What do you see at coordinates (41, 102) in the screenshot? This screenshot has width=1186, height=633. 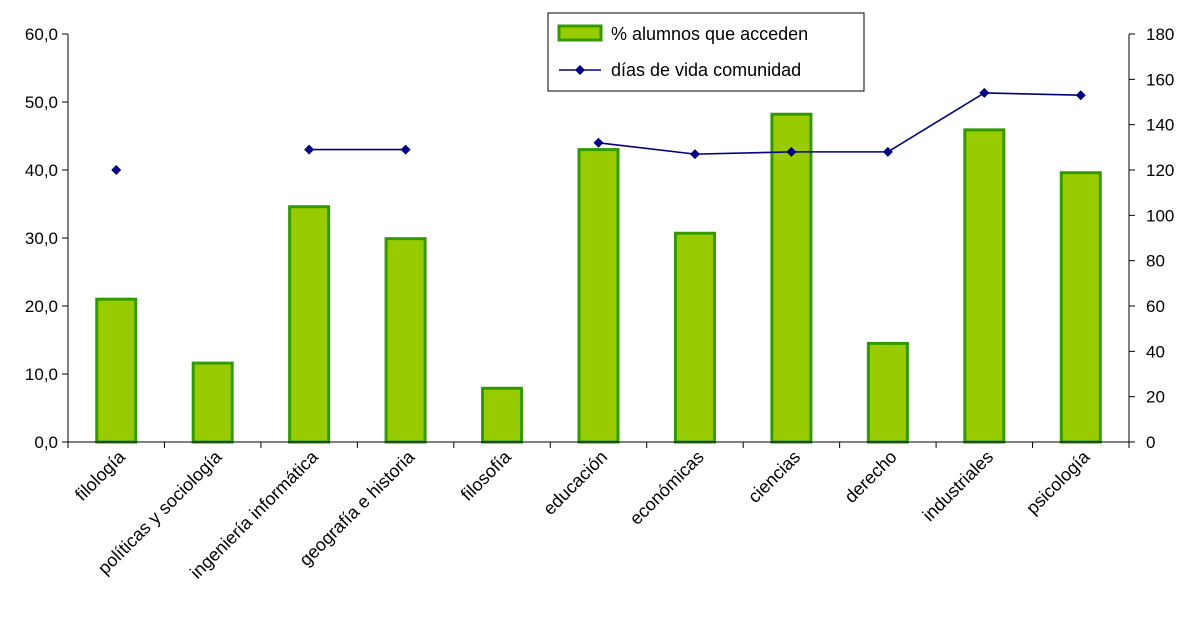 I see `left-tick-label: 50,0` at bounding box center [41, 102].